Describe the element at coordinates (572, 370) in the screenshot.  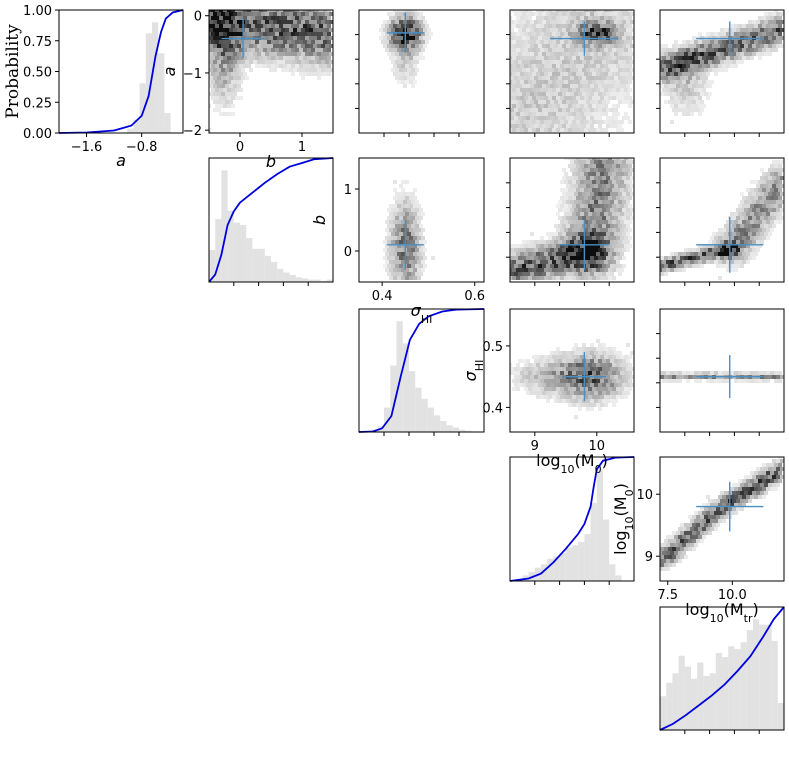
I see `panel-frame` at that location.